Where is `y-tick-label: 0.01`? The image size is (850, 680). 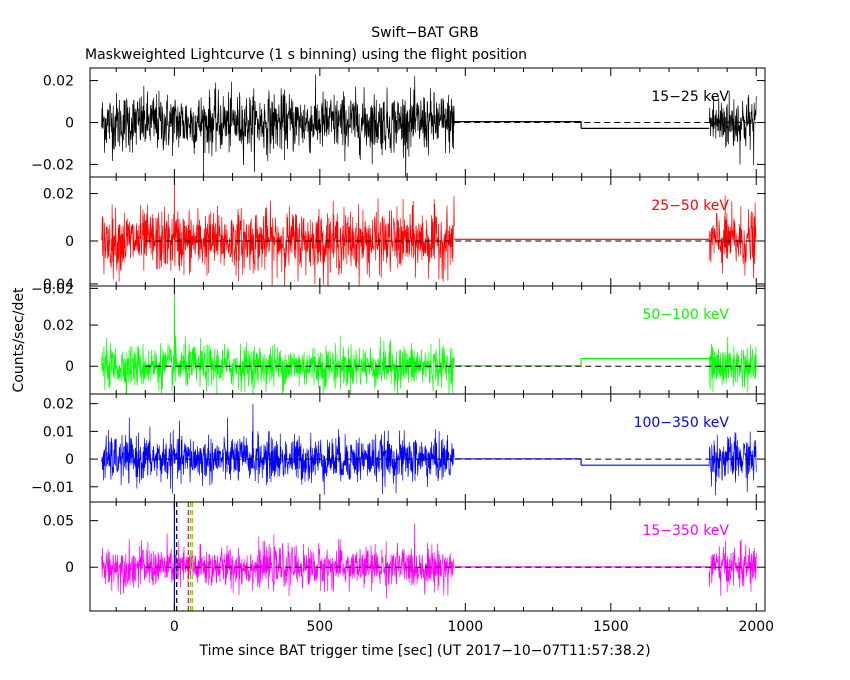 y-tick-label: 0.01 is located at coordinates (58, 432).